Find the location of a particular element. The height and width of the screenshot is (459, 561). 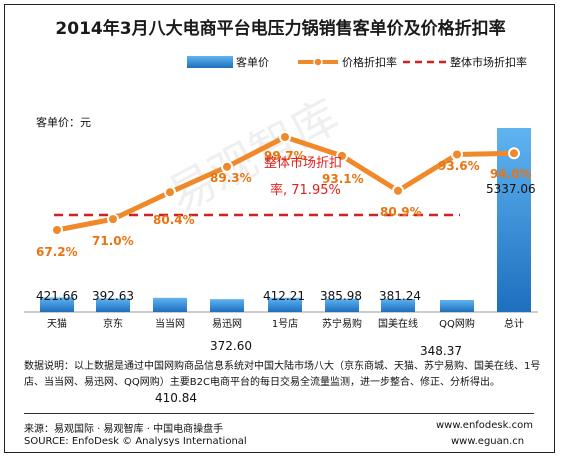

reference-annotation-line2: 率, 71.95% is located at coordinates (305, 190).